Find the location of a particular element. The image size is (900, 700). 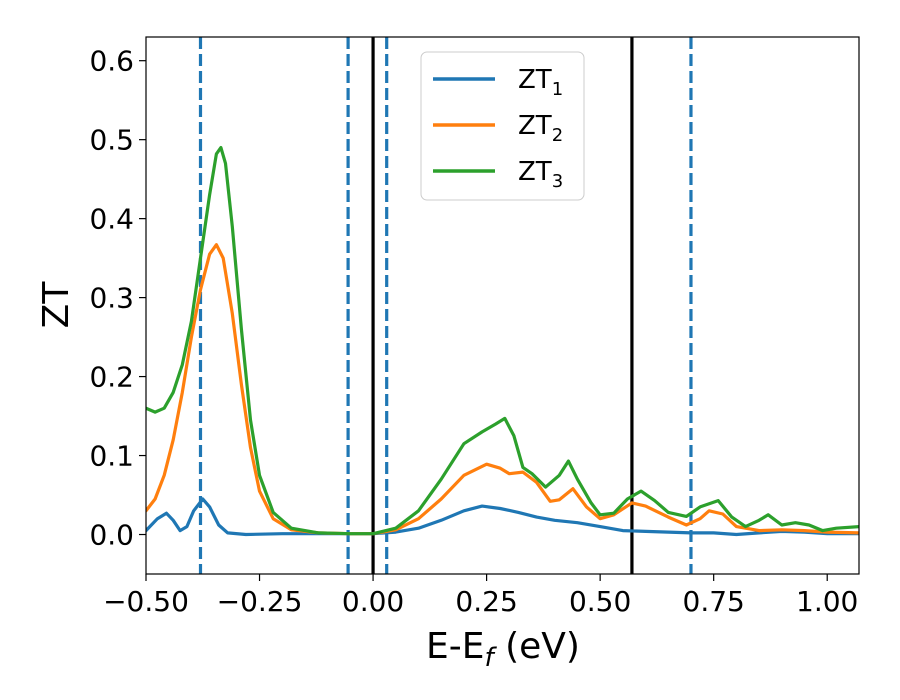

x-tick-label: 0.00 is located at coordinates (373, 601).